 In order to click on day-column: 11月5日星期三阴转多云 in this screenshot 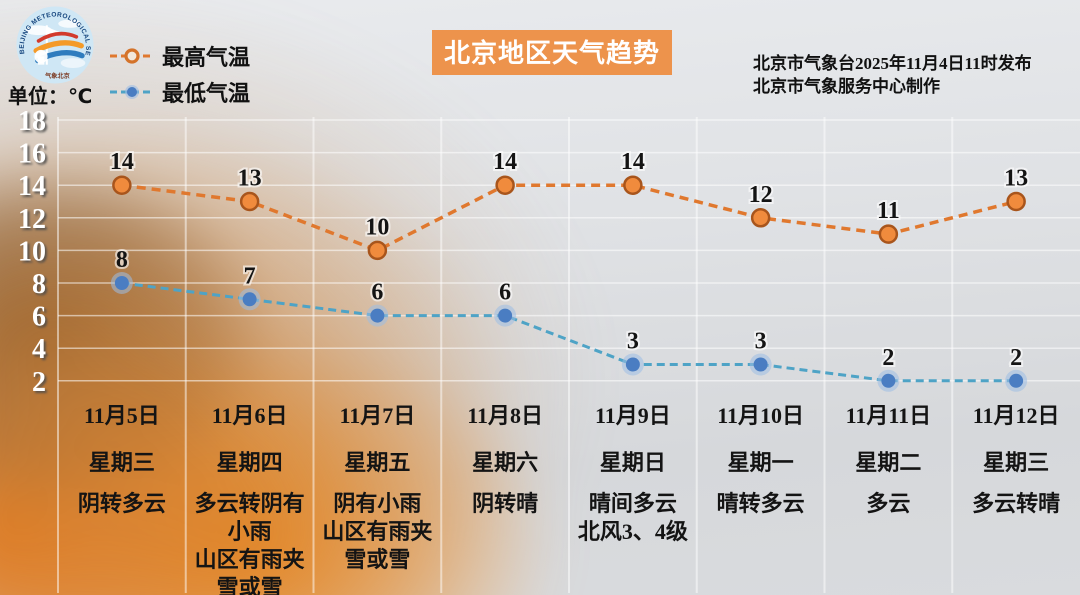, I will do `click(122, 455)`.